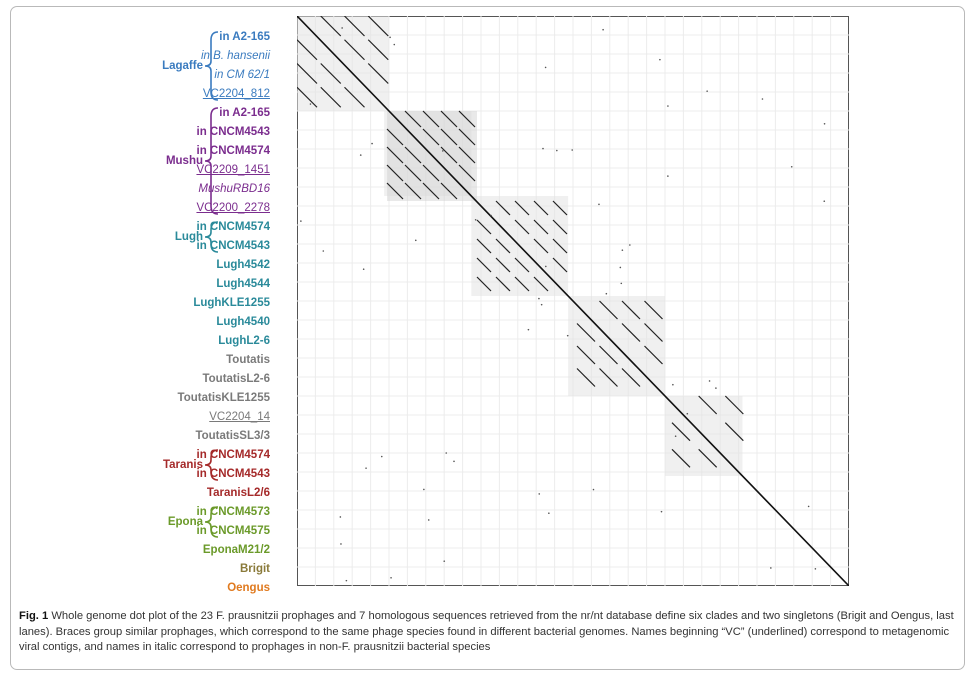 The image size is (977, 678). Describe the element at coordinates (233, 208) in the screenshot. I see `lane-label: VC2200_2278` at that location.